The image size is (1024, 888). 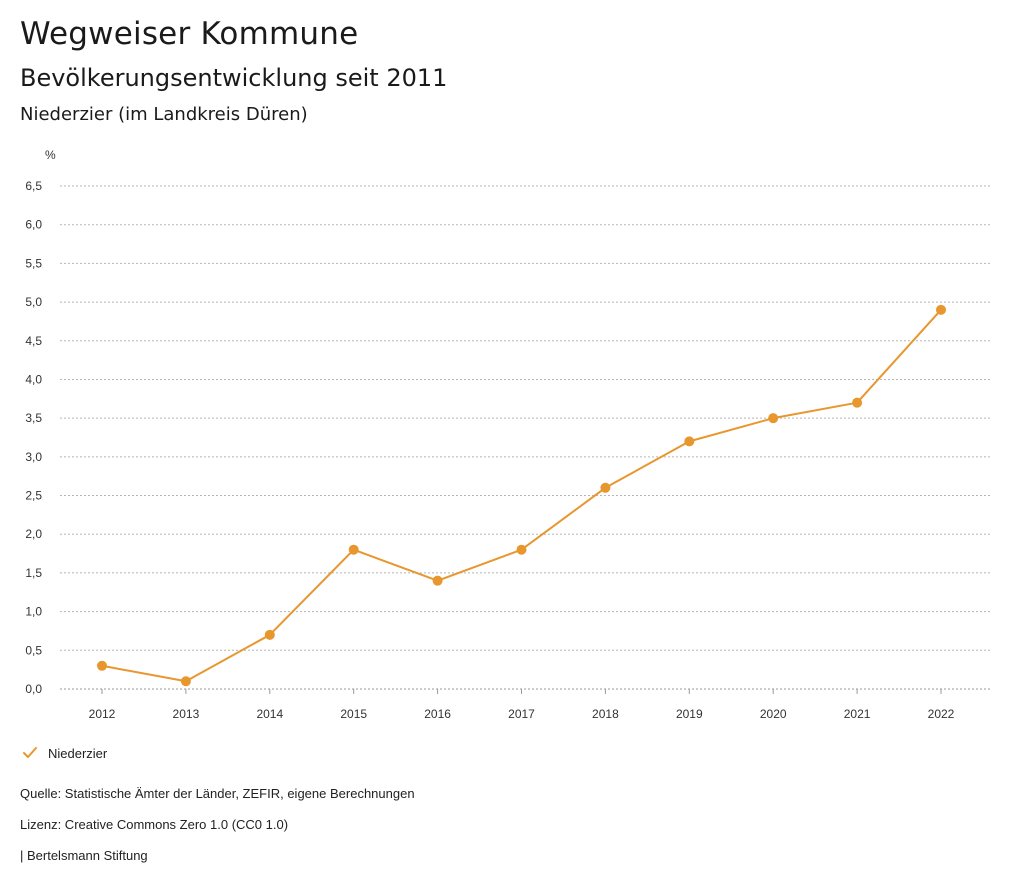 I want to click on x-tick-label: 2019, so click(x=689, y=714).